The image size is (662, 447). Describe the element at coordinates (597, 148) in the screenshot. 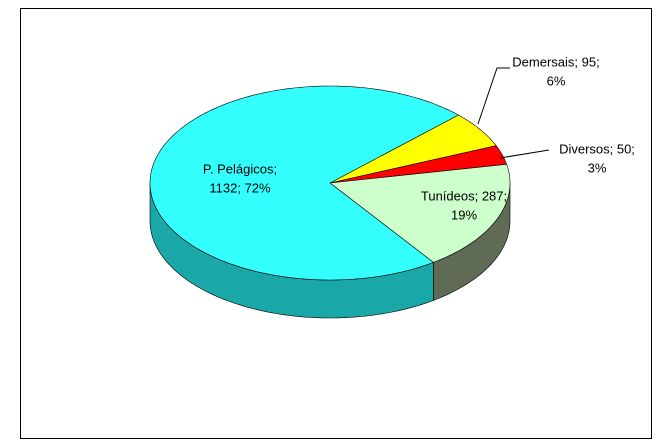

I see `data-label: Diversos; 50;` at that location.